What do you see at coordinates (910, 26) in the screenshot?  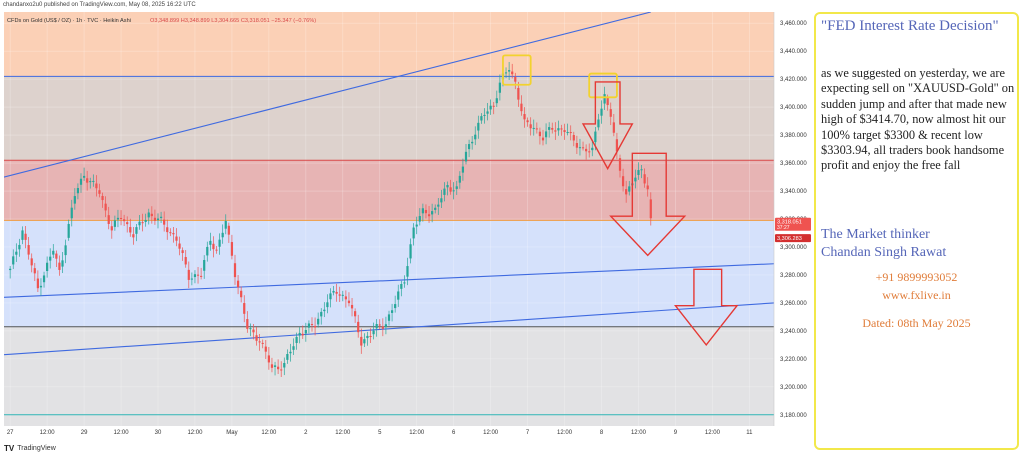 I see `headline: "FED Interest Rate Decision"` at bounding box center [910, 26].